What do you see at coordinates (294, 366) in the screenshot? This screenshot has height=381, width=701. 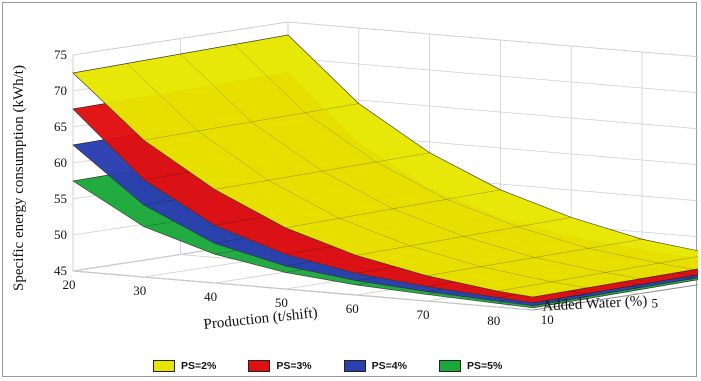 I see `legend-label: PS=3%` at bounding box center [294, 366].